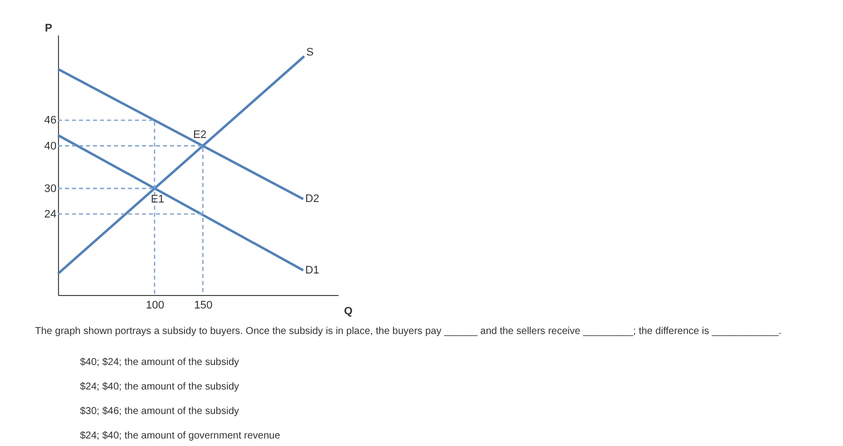 The height and width of the screenshot is (446, 843). What do you see at coordinates (180, 436) in the screenshot?
I see `text: $24; $40; the amount of government revenue` at bounding box center [180, 436].